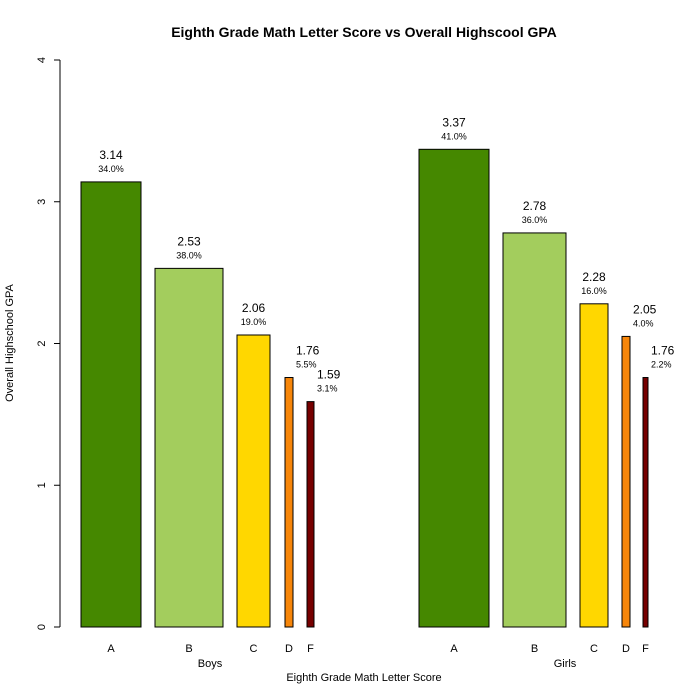  What do you see at coordinates (310, 514) in the screenshot?
I see `bar-boys-f` at bounding box center [310, 514].